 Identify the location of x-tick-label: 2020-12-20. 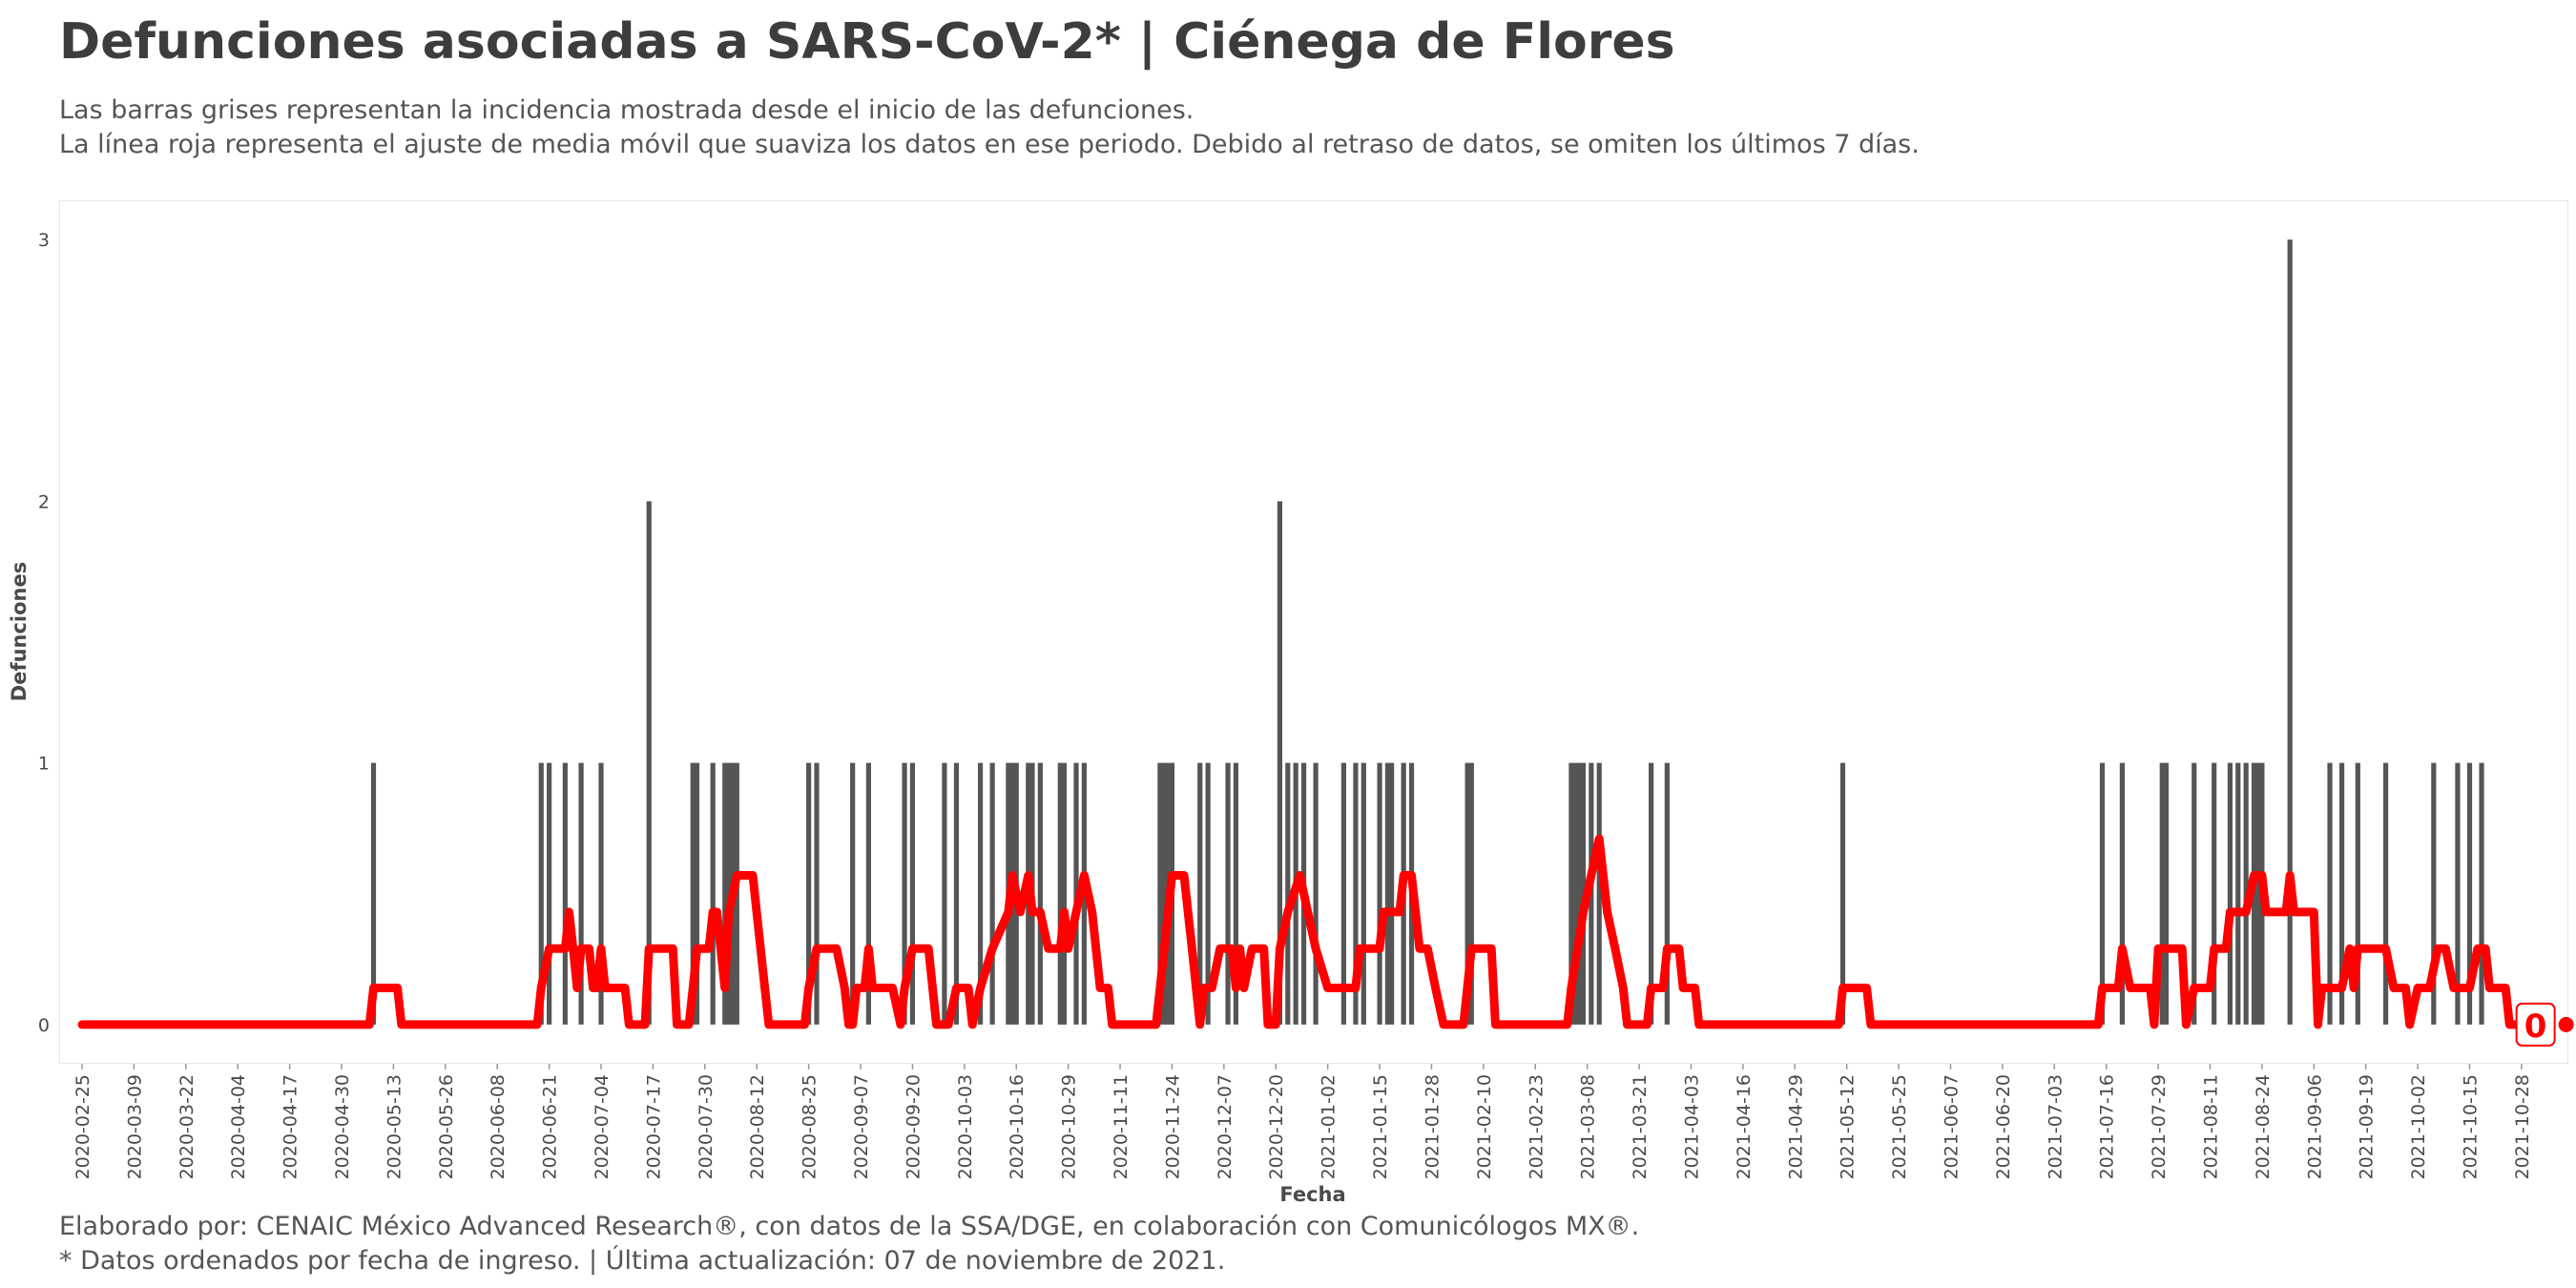
(1276, 1126).